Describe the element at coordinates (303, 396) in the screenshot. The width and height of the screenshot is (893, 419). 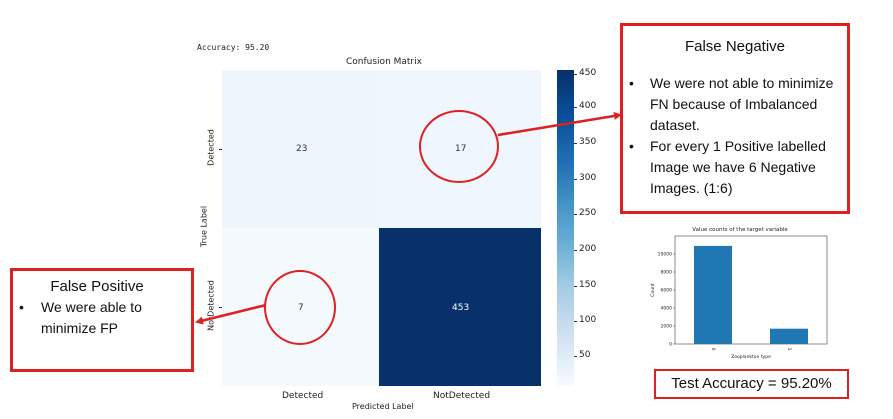
I see `x-tick-detected: Detected` at that location.